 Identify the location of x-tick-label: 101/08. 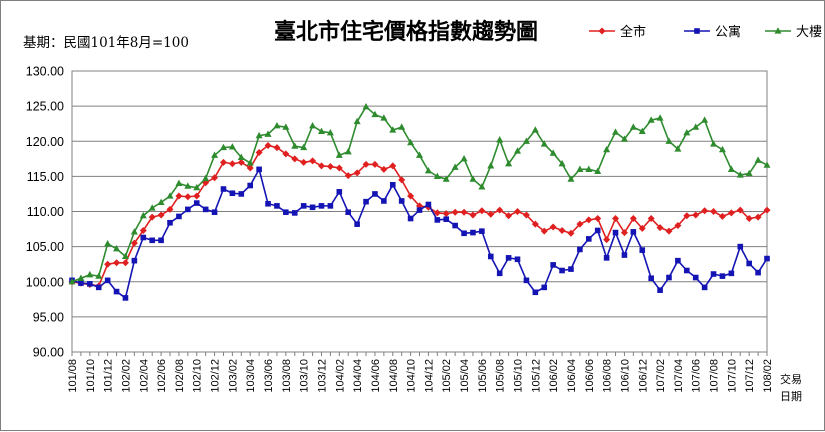
(73, 376).